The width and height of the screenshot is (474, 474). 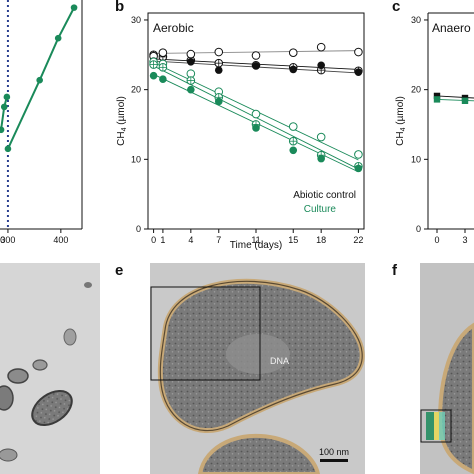 What do you see at coordinates (136, 159) in the screenshot?
I see `panel-b-y-tick-label: 10` at bounding box center [136, 159].